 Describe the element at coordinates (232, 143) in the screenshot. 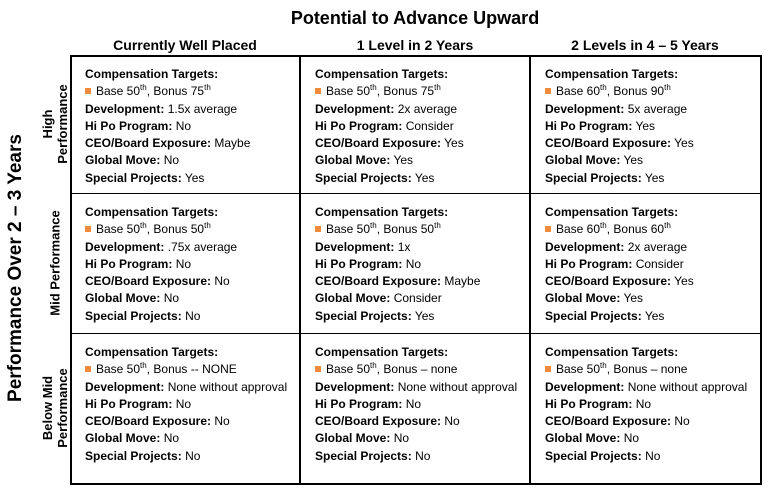

I see `value: Maybe` at that location.